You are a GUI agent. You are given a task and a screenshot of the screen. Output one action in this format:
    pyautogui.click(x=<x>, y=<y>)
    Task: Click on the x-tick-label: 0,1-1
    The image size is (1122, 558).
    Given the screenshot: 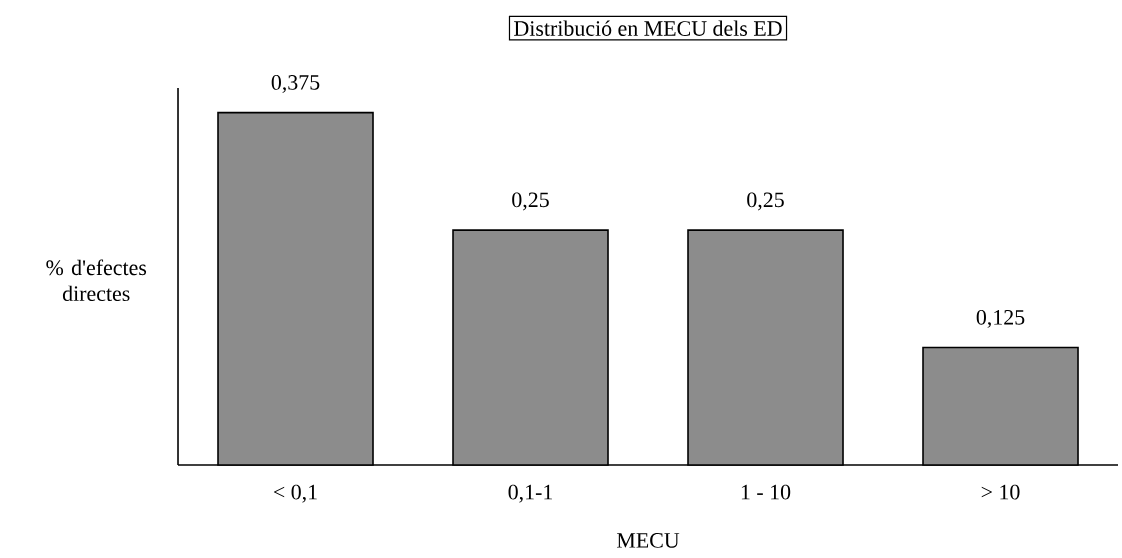 What is the action you would take?
    pyautogui.click(x=530, y=493)
    